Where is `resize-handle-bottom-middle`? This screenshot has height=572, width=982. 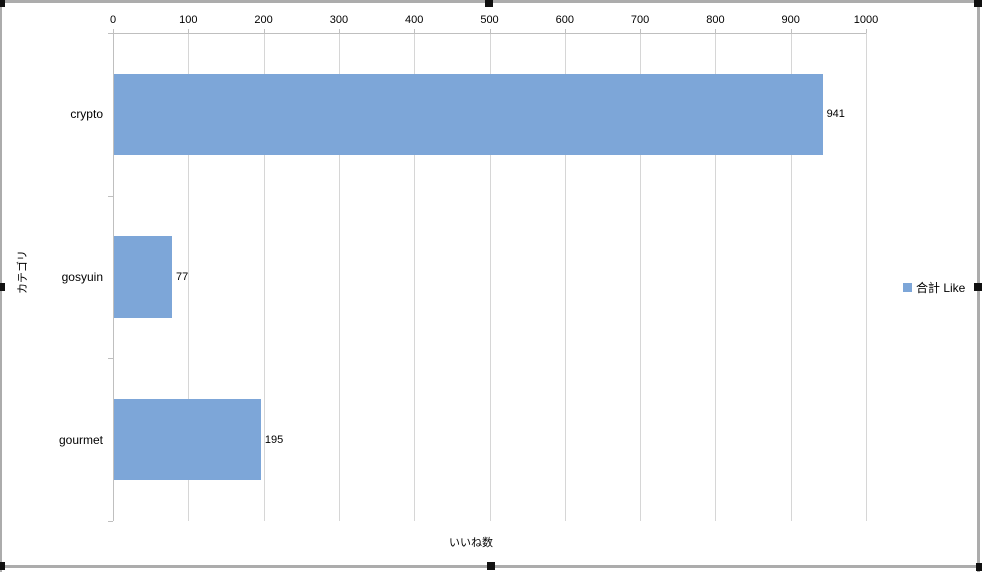
resize-handle-bottom-middle is located at coordinates (491, 566).